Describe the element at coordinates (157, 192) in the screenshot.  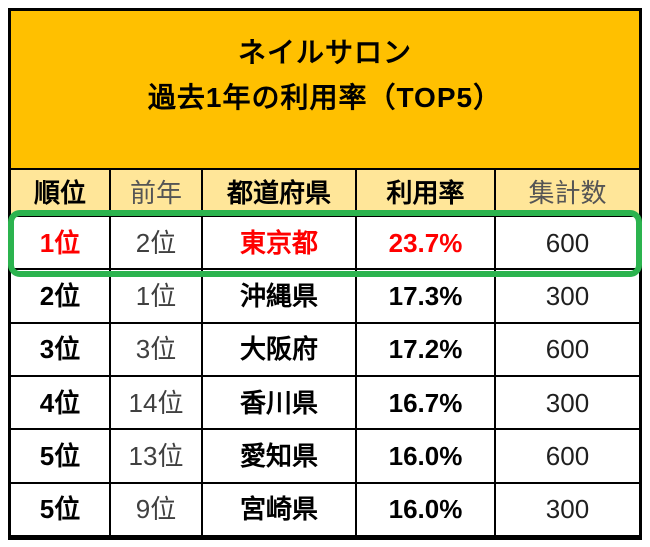
I see `column-header-prev-year: 前年` at that location.